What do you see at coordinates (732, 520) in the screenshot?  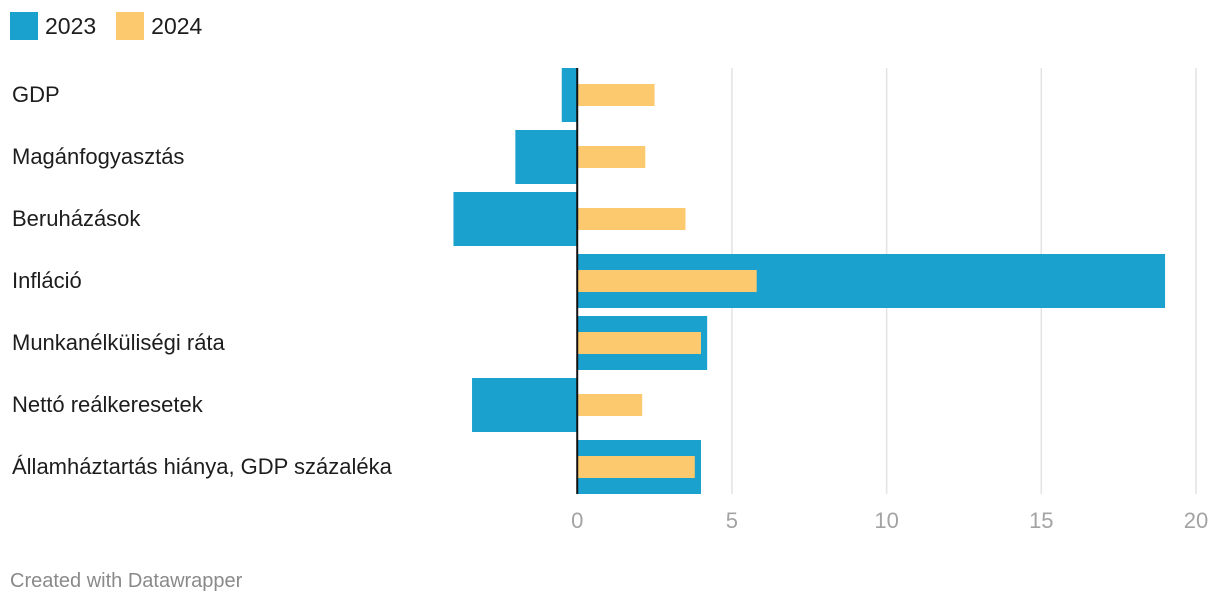 I see `x-tick-label: 5` at bounding box center [732, 520].